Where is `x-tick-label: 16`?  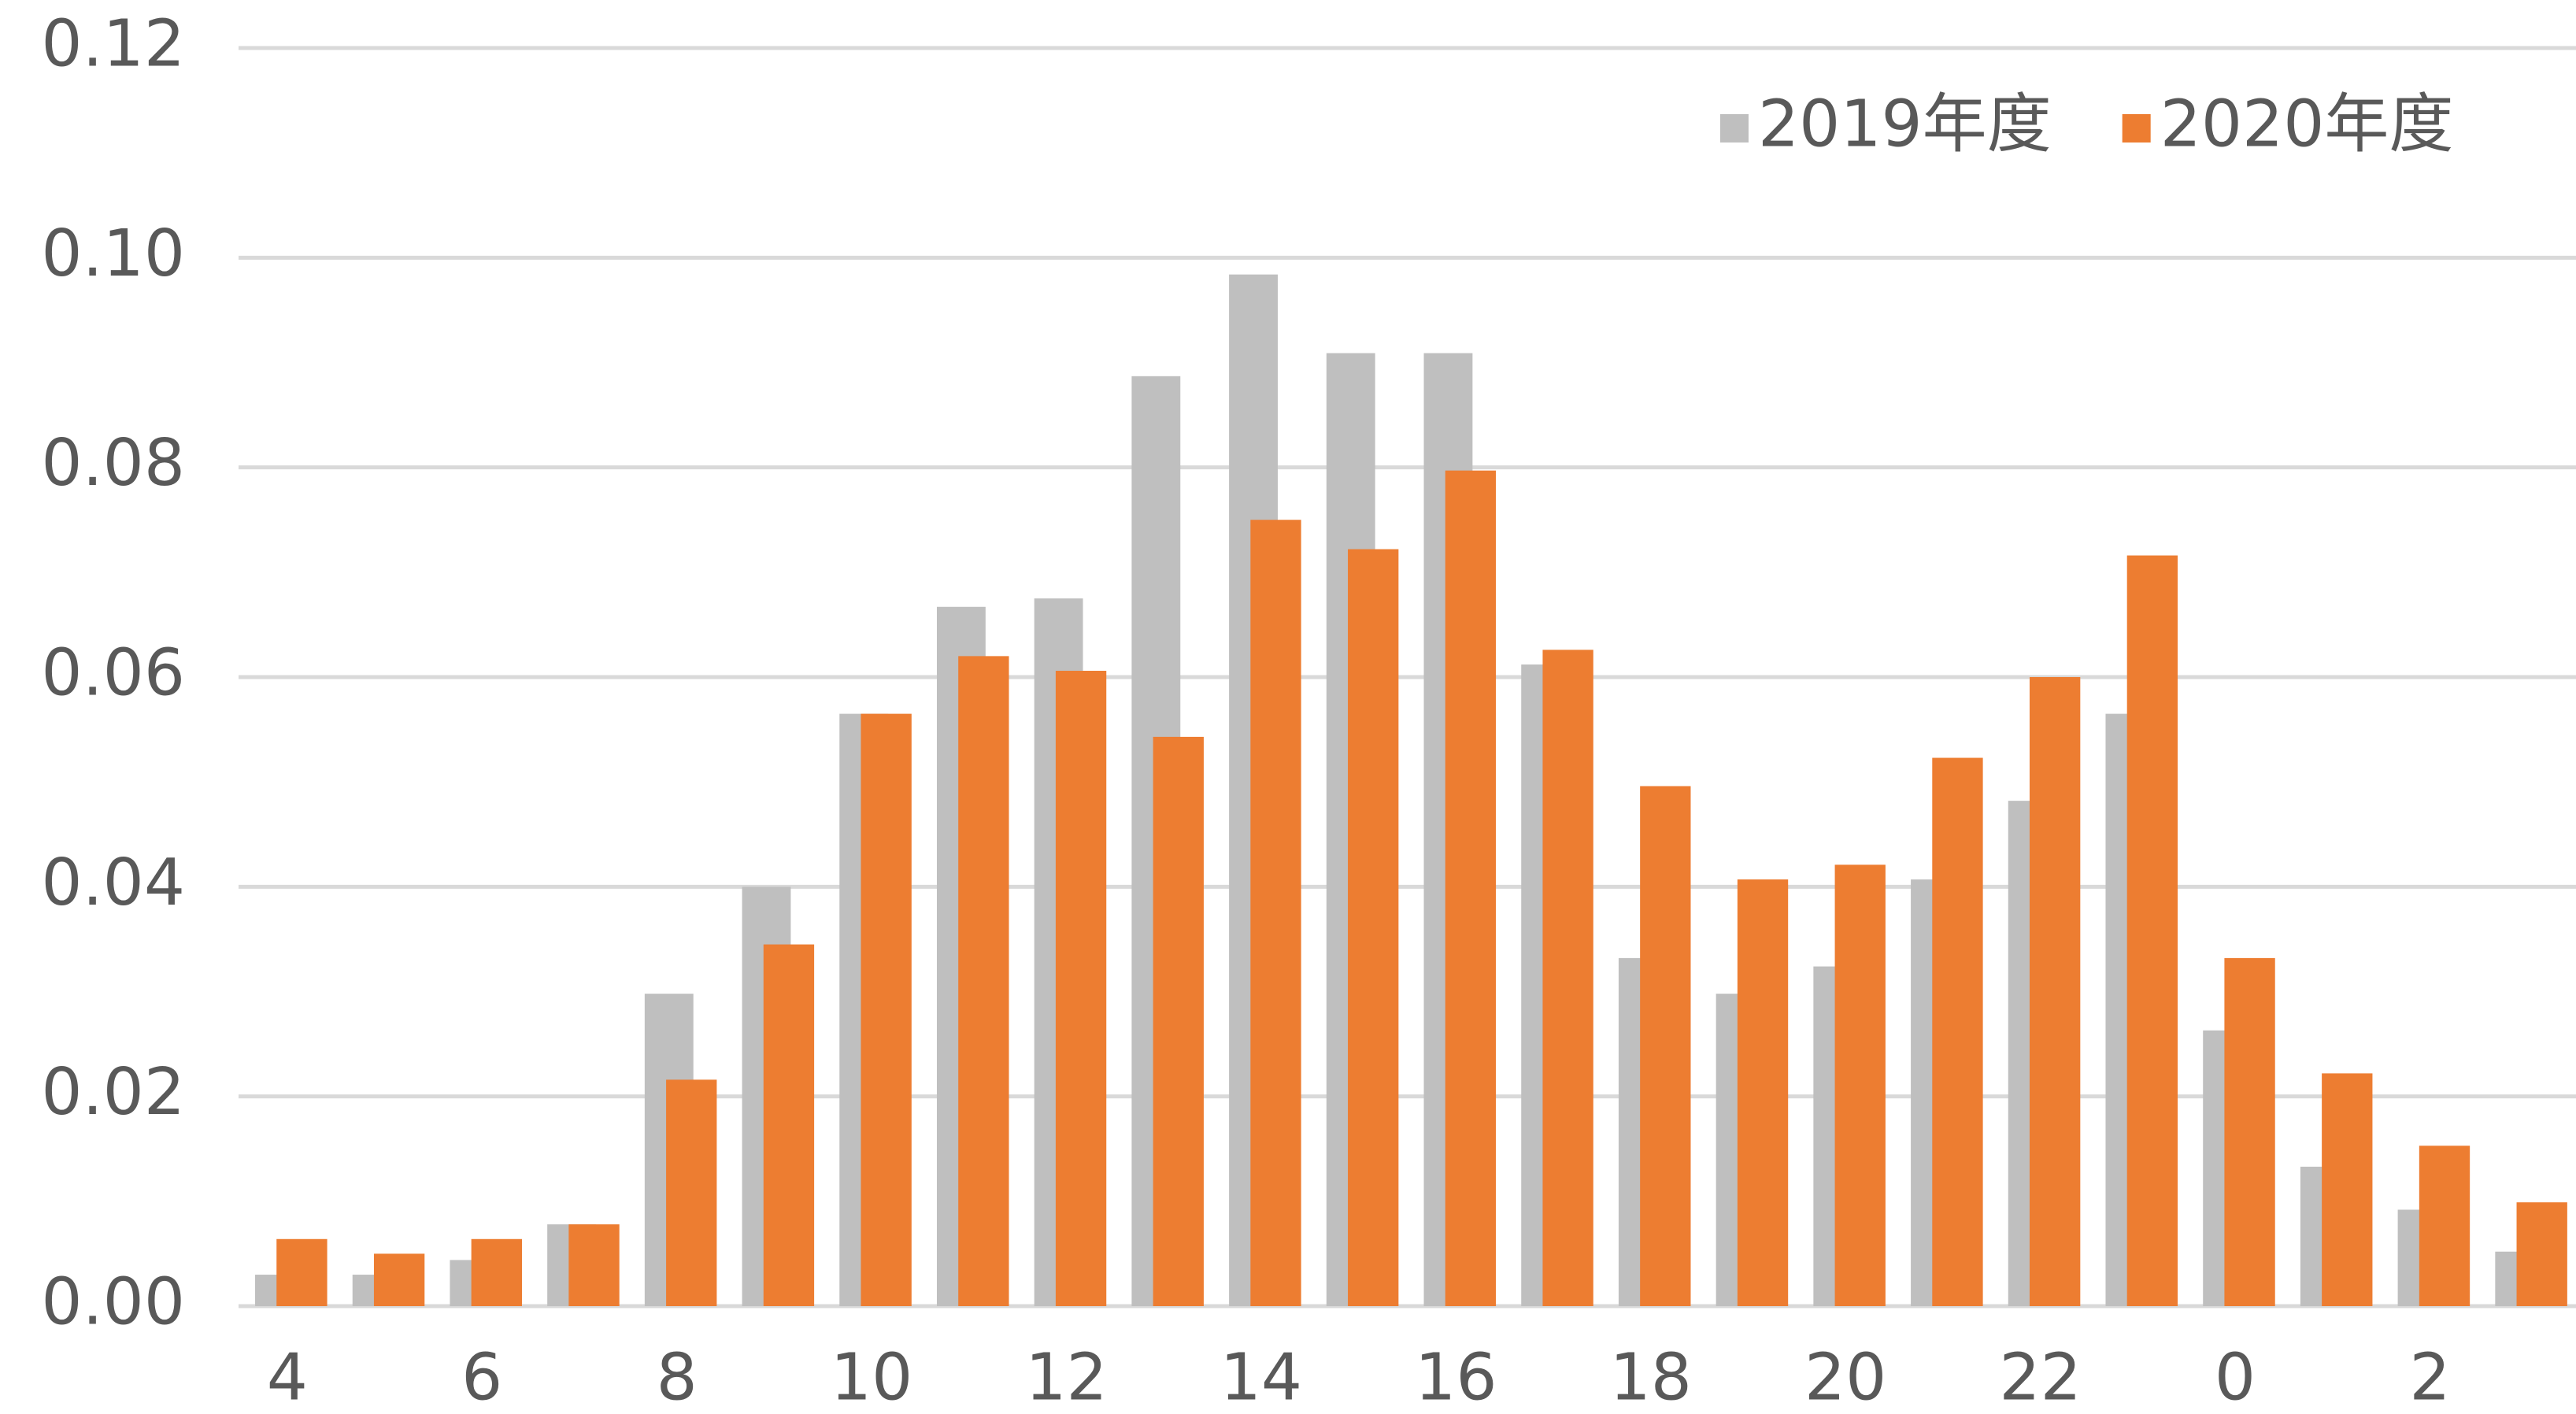 x-tick-label: 16 is located at coordinates (1456, 1377).